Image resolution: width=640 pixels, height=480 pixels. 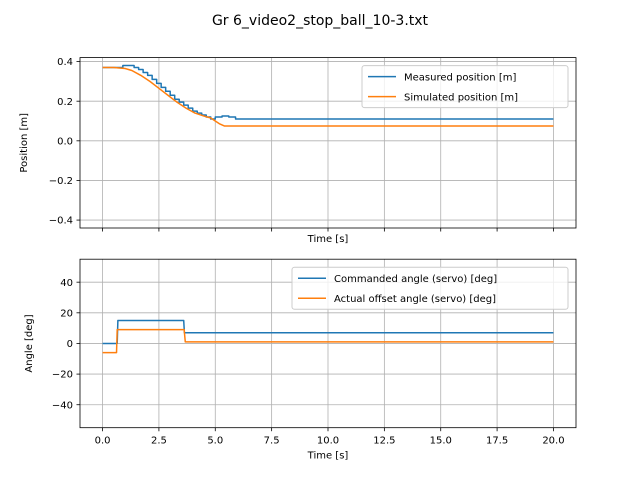 I want to click on y-tick-label: 0.0, so click(x=65, y=141).